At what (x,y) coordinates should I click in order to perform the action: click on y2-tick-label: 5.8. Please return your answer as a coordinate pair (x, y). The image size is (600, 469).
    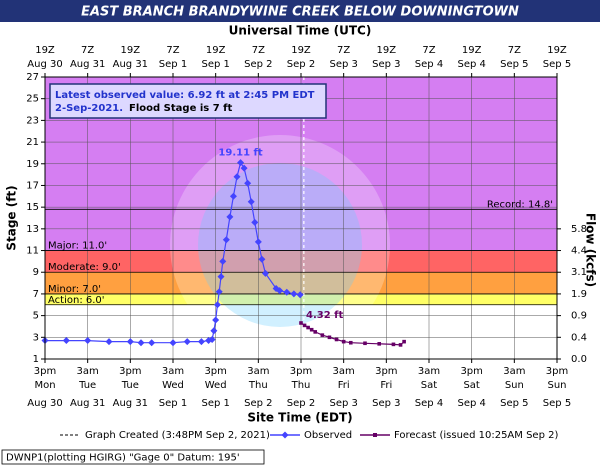
    Looking at the image, I should click on (579, 229).